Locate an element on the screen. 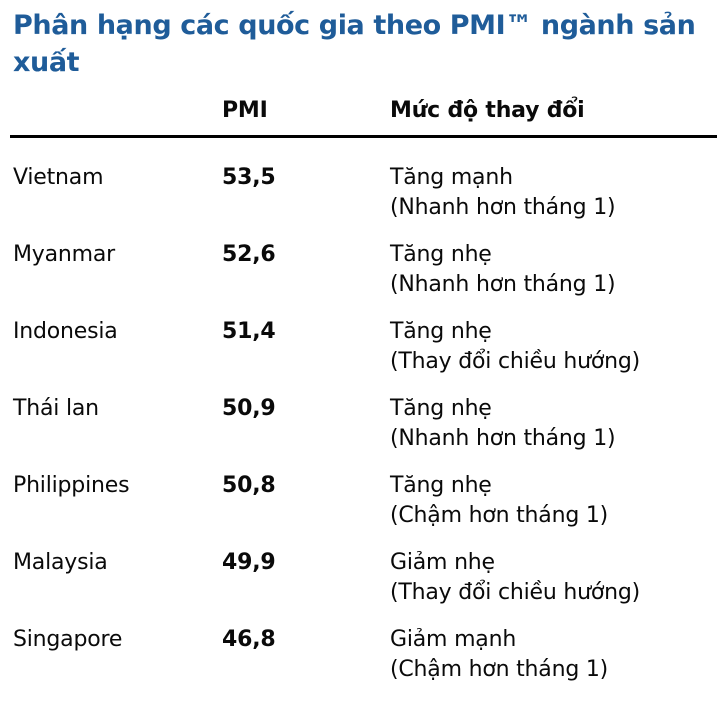 Image resolution: width=717 pixels, height=709 pixels. column-header-country is located at coordinates (116, 111).